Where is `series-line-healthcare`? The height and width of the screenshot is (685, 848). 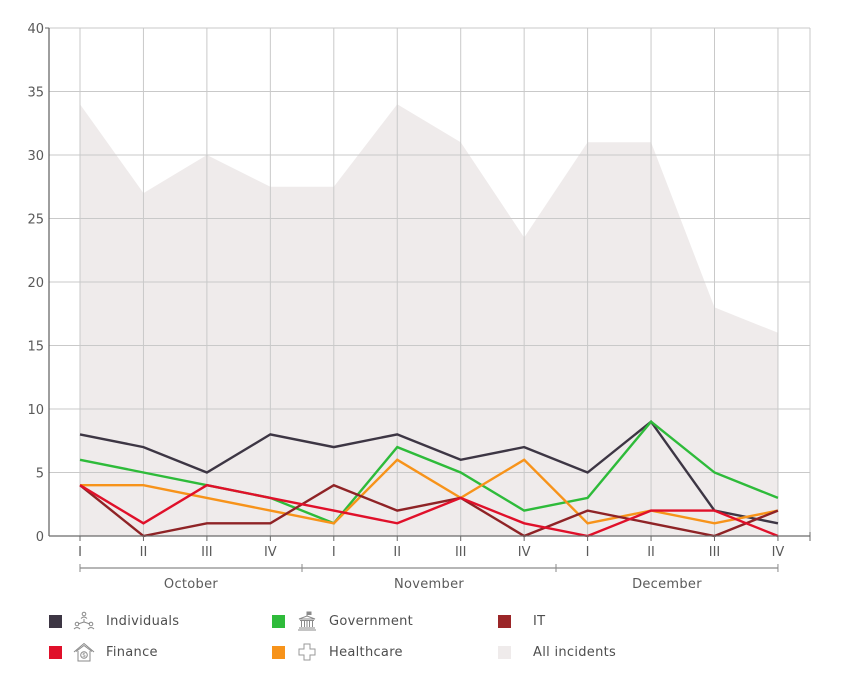
series-line-healthcare is located at coordinates (429, 491).